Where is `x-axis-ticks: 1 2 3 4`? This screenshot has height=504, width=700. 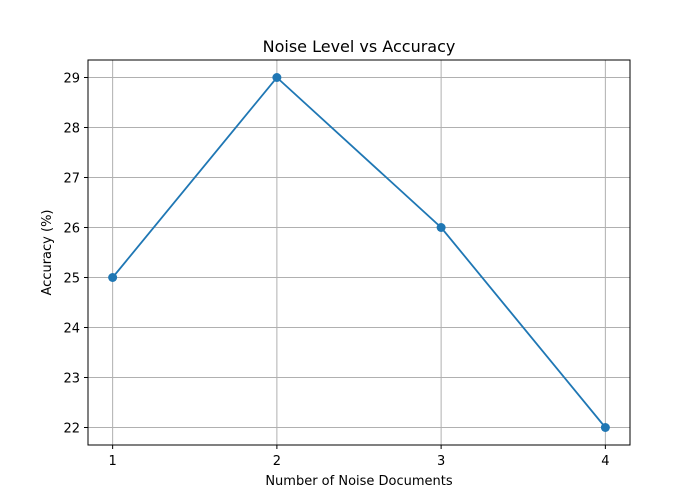
x-axis-ticks: 1 2 3 4 is located at coordinates (359, 457).